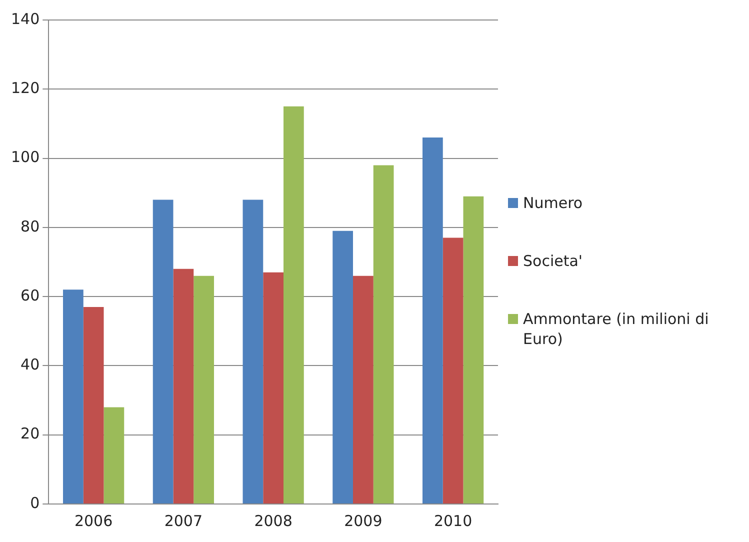 The image size is (749, 542). Describe the element at coordinates (25, 157) in the screenshot. I see `y-tick-label: 100` at that location.